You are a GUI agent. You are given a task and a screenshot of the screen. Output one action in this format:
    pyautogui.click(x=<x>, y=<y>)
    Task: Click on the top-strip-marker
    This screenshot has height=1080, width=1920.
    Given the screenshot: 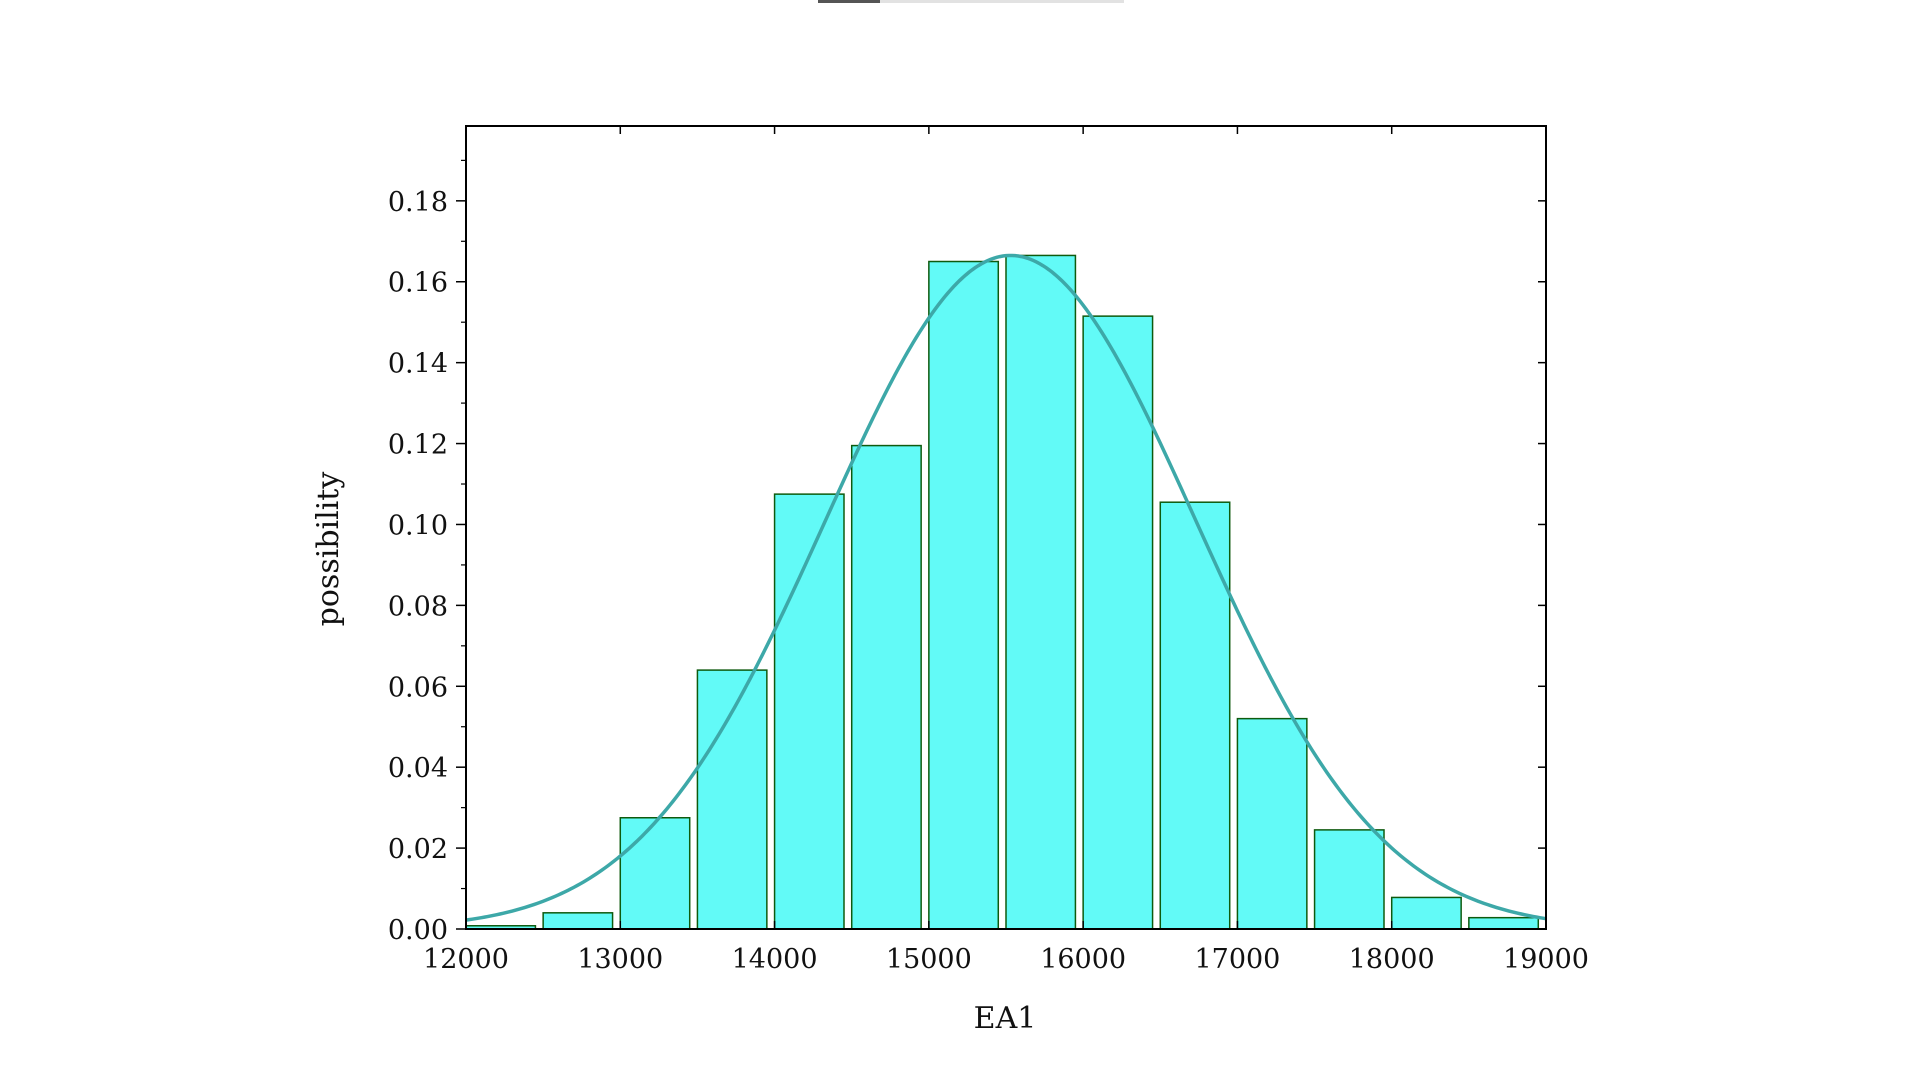 What is the action you would take?
    pyautogui.click(x=849, y=1)
    